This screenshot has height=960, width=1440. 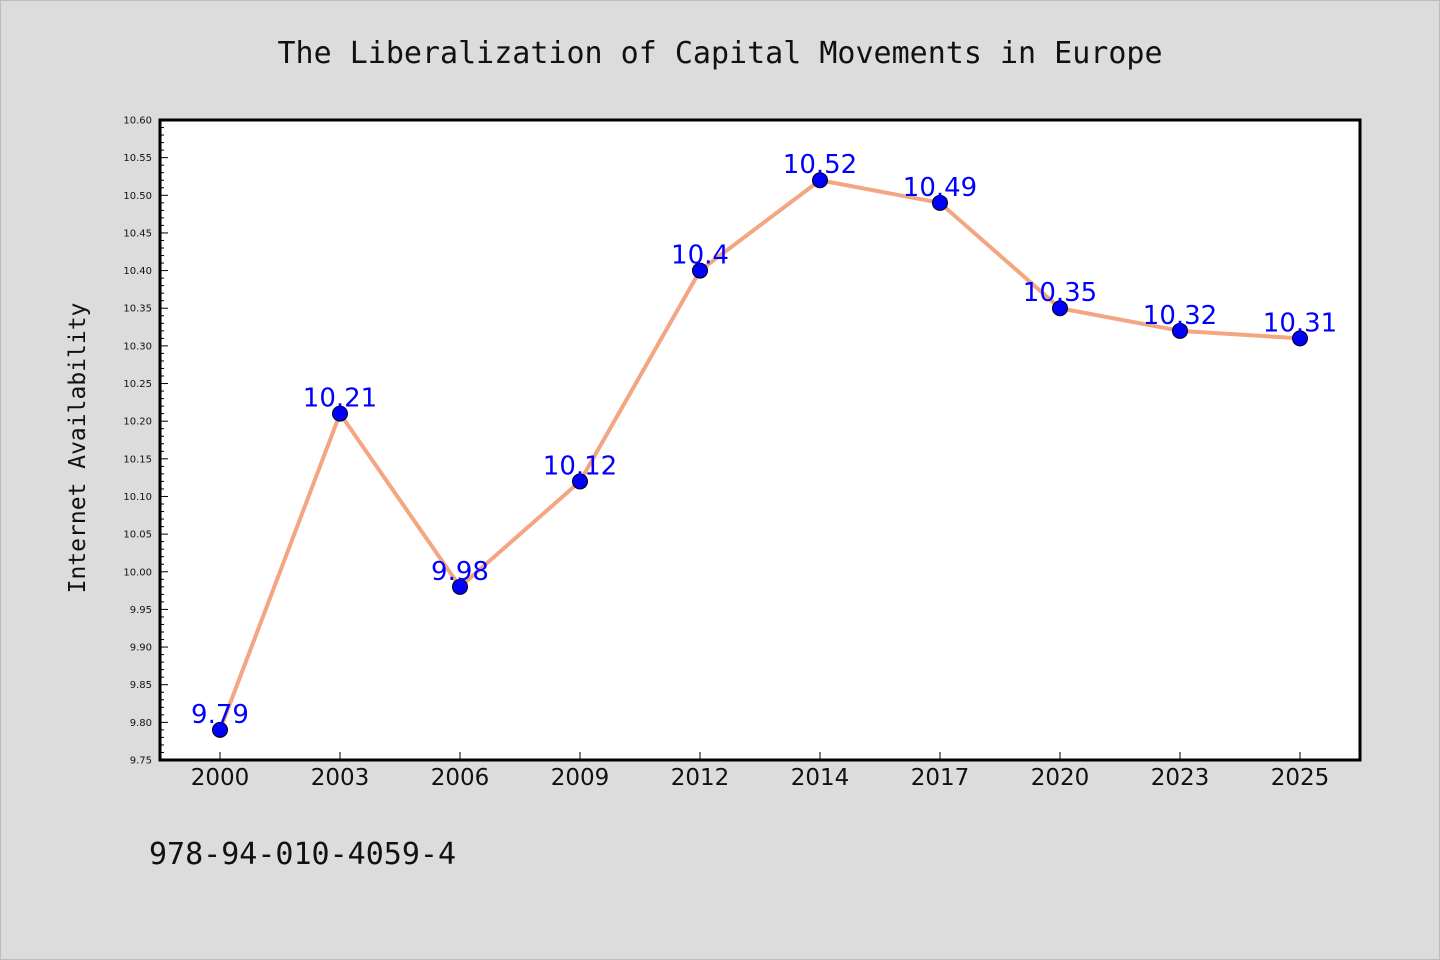 What do you see at coordinates (137, 158) in the screenshot?
I see `y-tick-label: 10.55` at bounding box center [137, 158].